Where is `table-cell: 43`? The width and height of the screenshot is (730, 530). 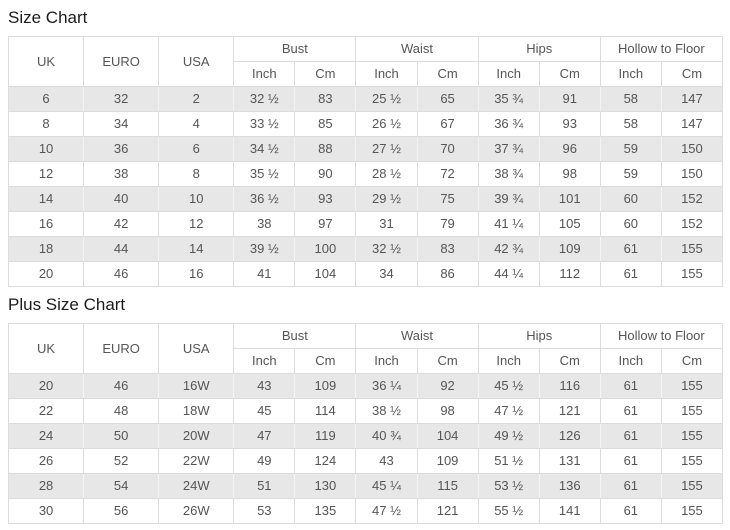 table-cell: 43 is located at coordinates (264, 386).